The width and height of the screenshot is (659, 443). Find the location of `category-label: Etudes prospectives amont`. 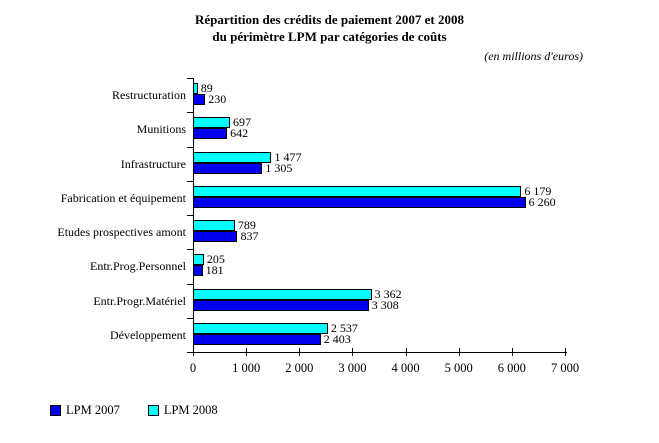

category-label: Etudes prospectives amont is located at coordinates (121, 232).